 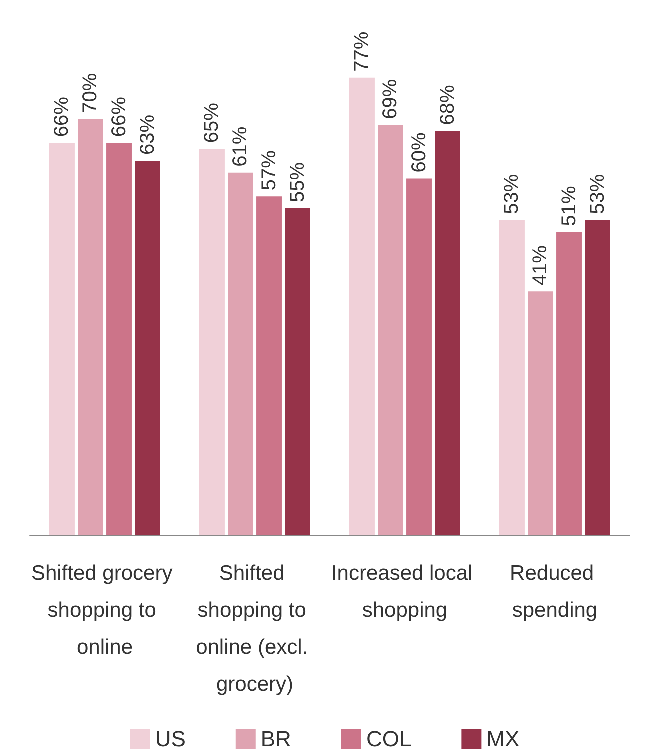 I want to click on data-label: 55%, so click(x=297, y=182).